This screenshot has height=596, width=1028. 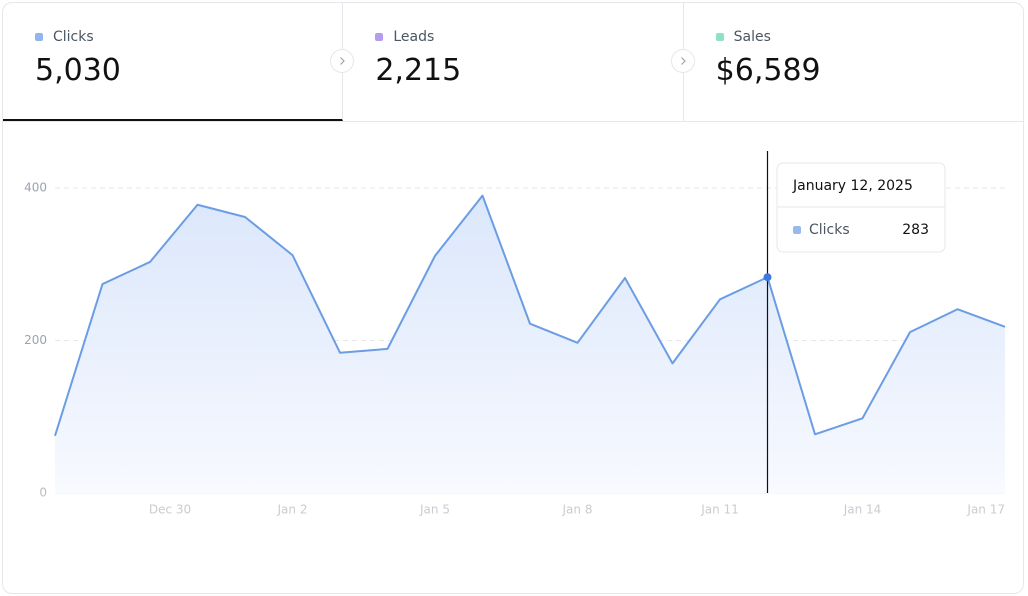 What do you see at coordinates (862, 510) in the screenshot?
I see `x-tick-label: Jan 14` at bounding box center [862, 510].